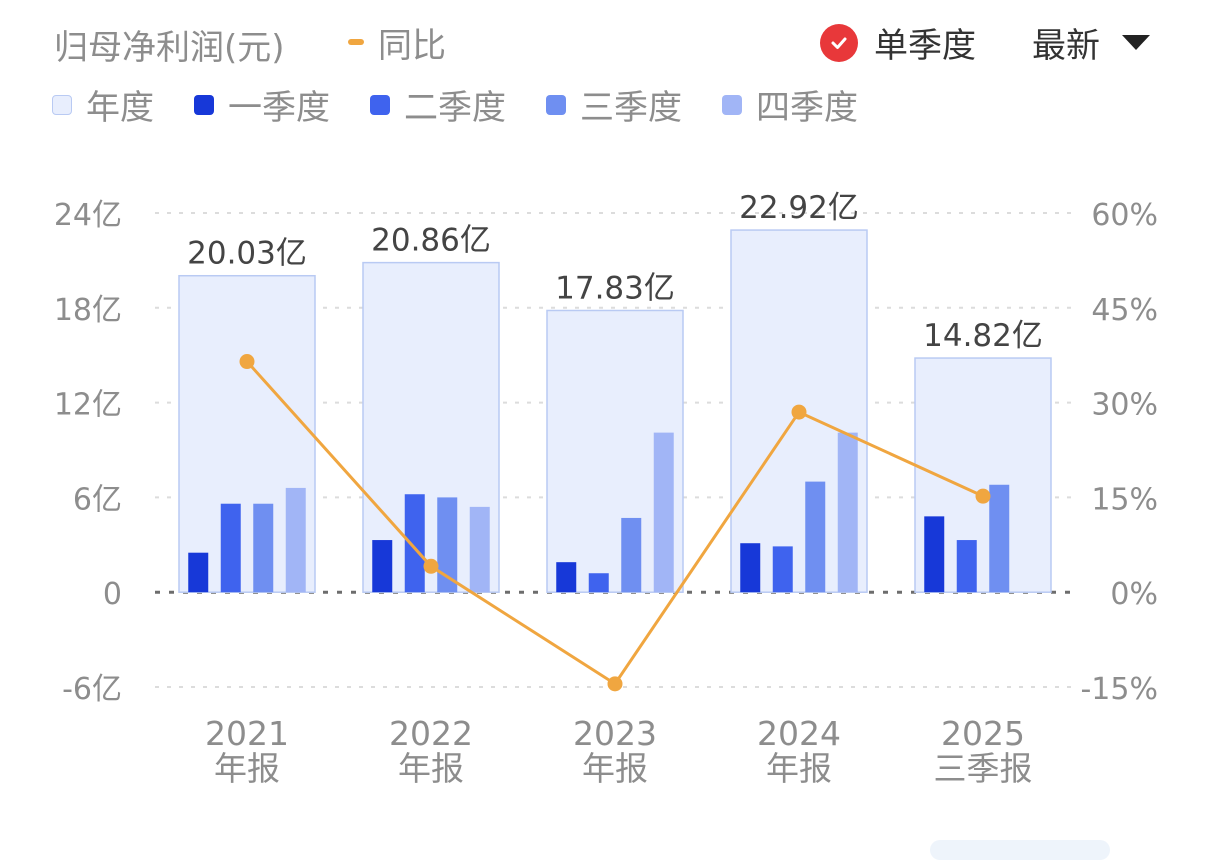 This screenshot has width=1224, height=860. I want to click on legend-label-q4: 四季度, so click(807, 108).